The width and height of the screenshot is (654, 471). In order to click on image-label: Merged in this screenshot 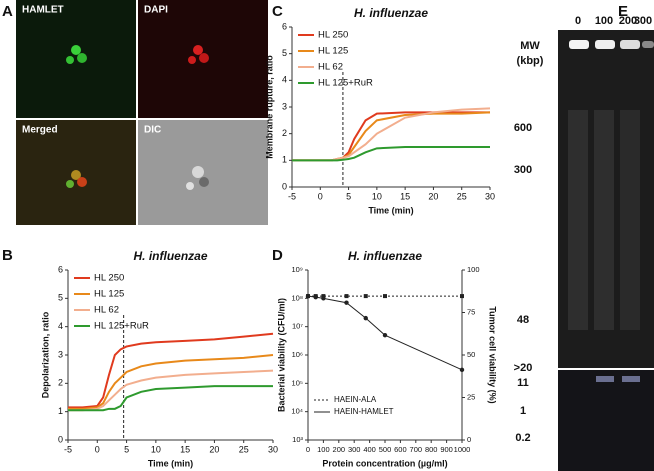, I will do `click(40, 130)`.